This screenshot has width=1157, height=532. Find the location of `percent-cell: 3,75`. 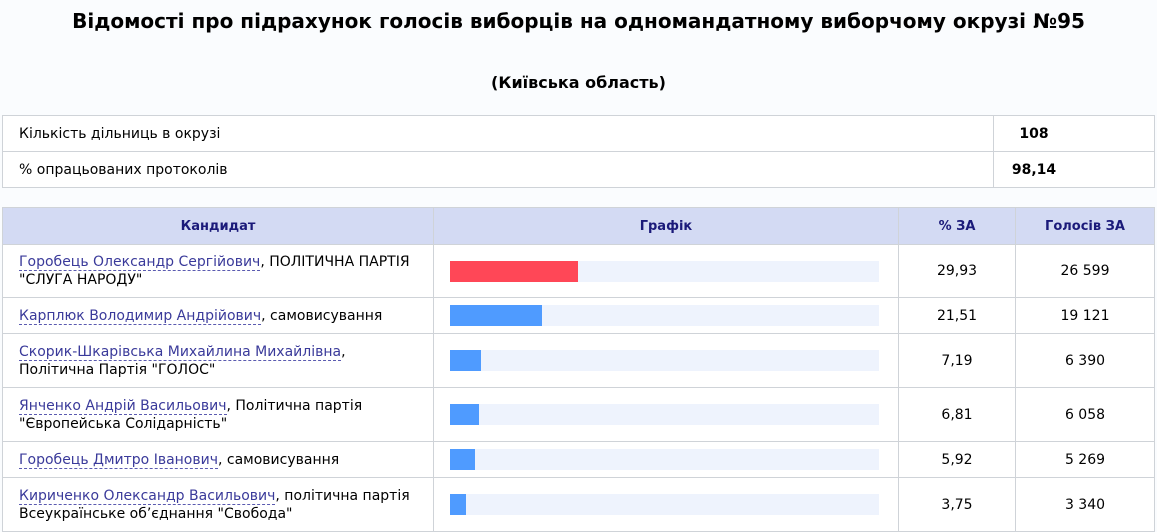

percent-cell: 3,75 is located at coordinates (957, 504).